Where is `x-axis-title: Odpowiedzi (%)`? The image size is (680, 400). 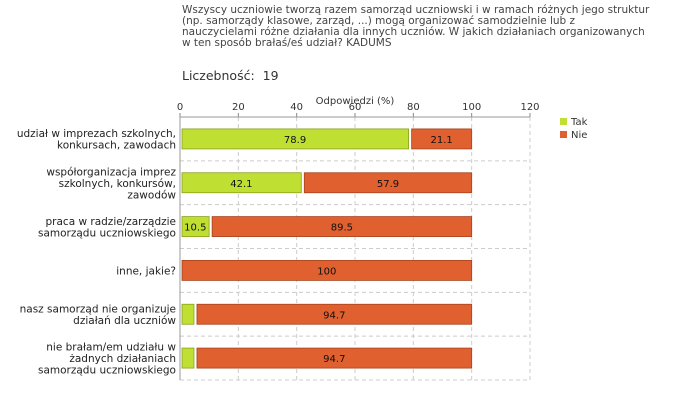
x-axis-title: Odpowiedzi (%) is located at coordinates (355, 101).